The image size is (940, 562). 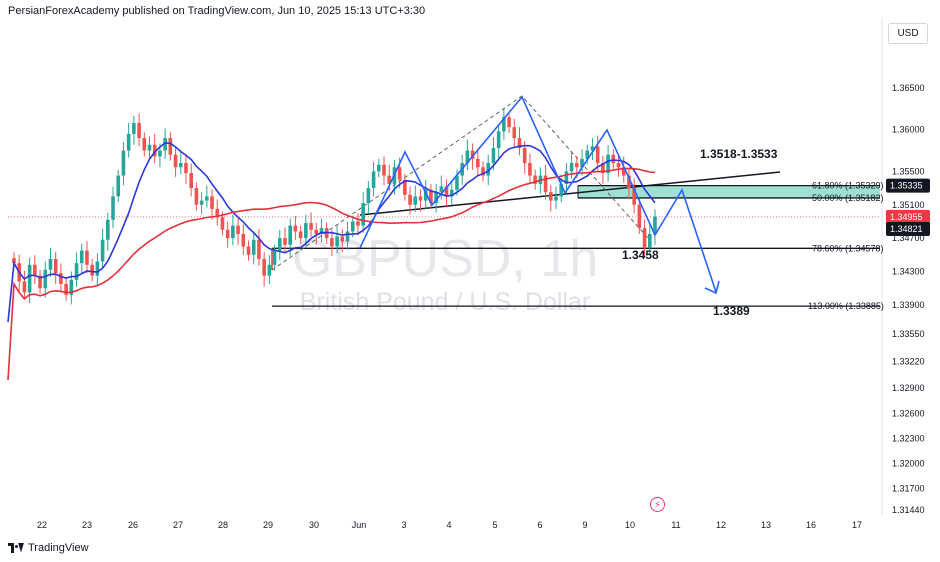 What do you see at coordinates (268, 525) in the screenshot?
I see `x-tick-label: 29` at bounding box center [268, 525].